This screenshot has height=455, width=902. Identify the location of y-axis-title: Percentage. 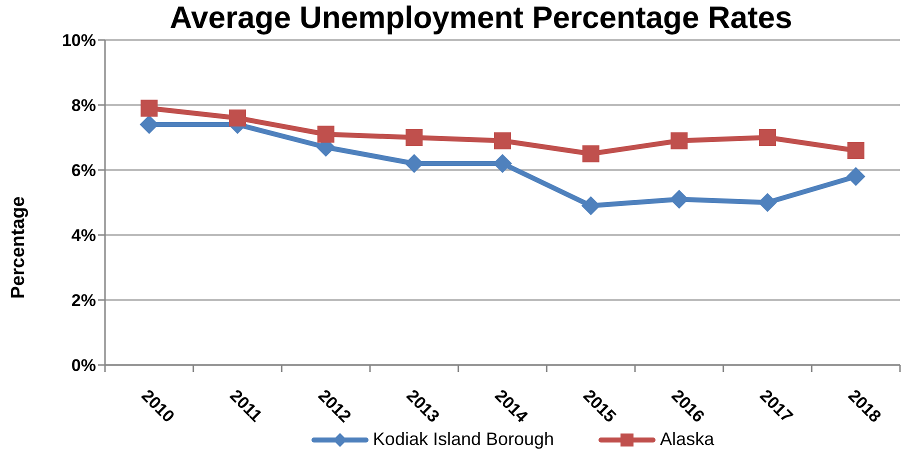
(18, 247).